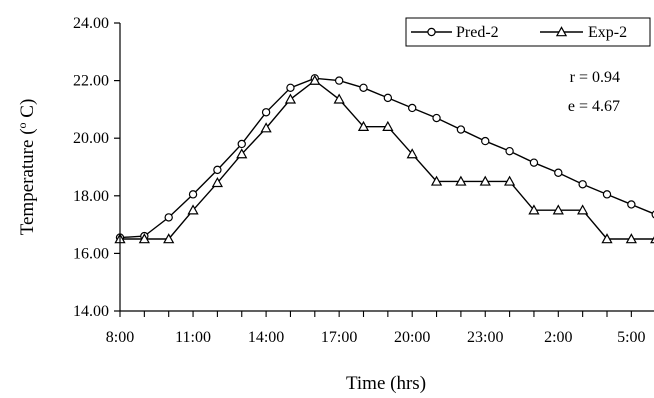 Image resolution: width=654 pixels, height=398 pixels. Describe the element at coordinates (412, 337) in the screenshot. I see `x-tick-label: 20:00` at that location.